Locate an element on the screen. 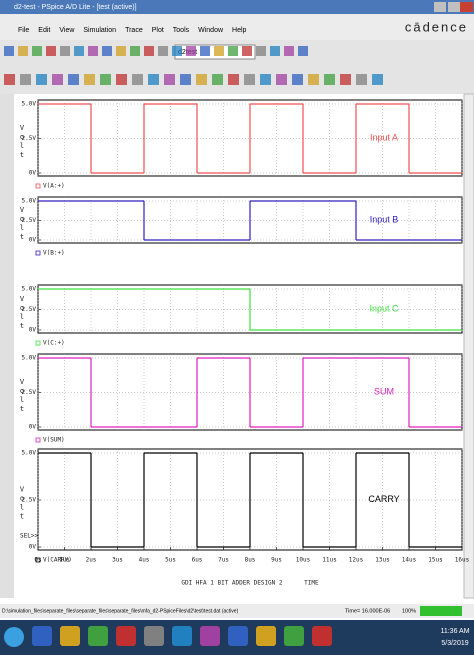 This screenshot has width=474, height=655. menu-bar is located at coordinates (237, 27).